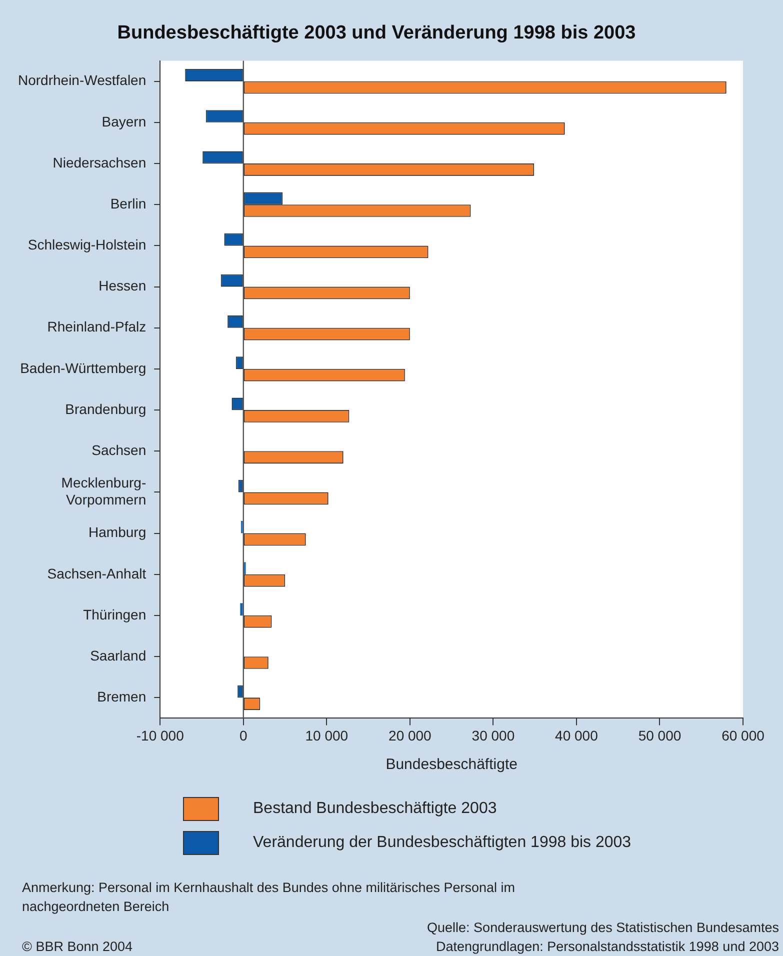 The image size is (783, 956). I want to click on x-axis-title: Bundesbeschäftigte, so click(452, 765).